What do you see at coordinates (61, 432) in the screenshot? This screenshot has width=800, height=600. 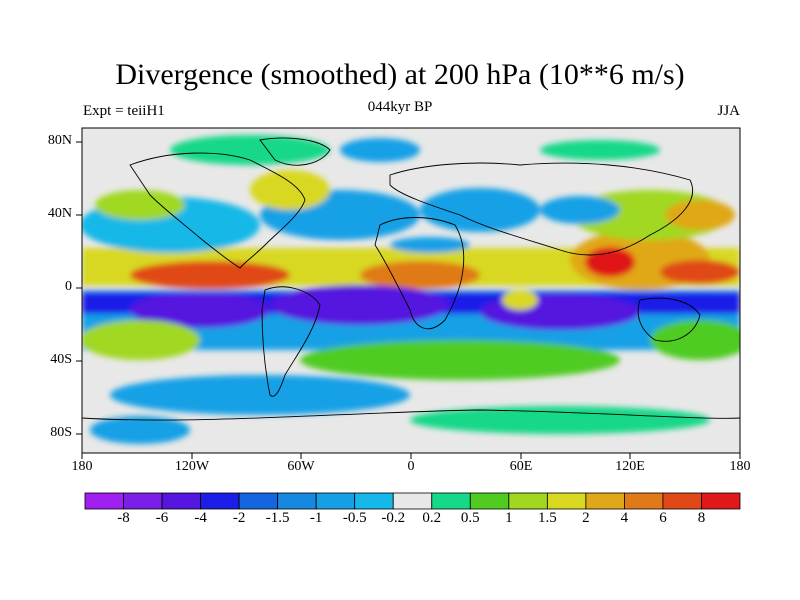 I see `y-tick-label: 80S` at bounding box center [61, 432].